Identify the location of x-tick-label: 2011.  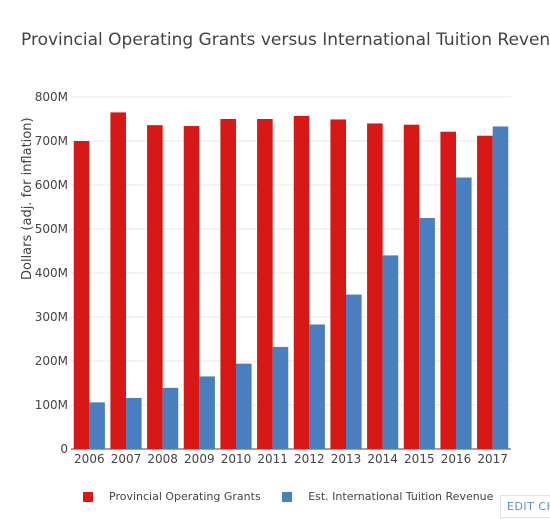
(272, 459).